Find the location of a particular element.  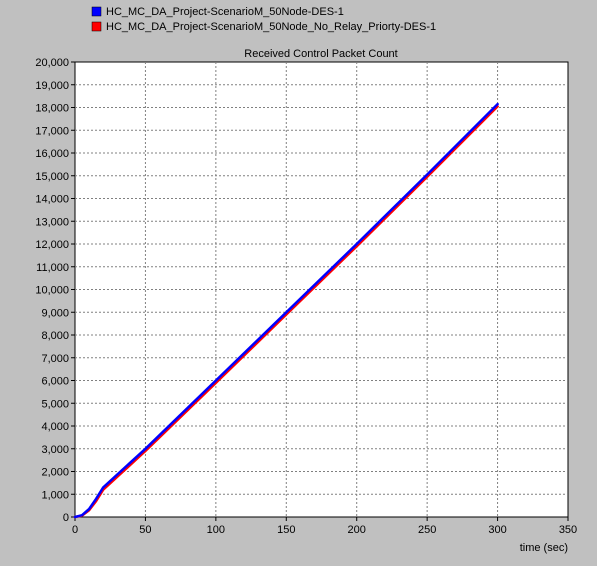

y-tick-label: 3,000 is located at coordinates (55, 450).